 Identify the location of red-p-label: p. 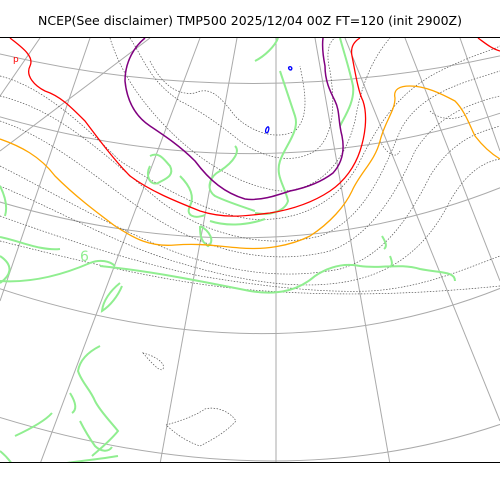
(16, 60).